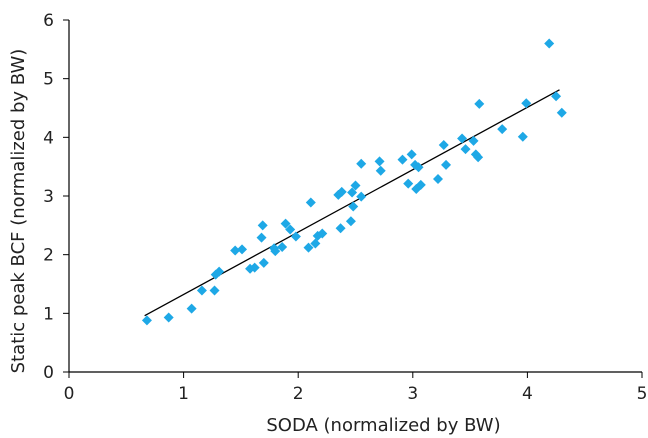 This screenshot has height=438, width=648. Describe the element at coordinates (48, 373) in the screenshot. I see `y-tick-label: 0` at that location.